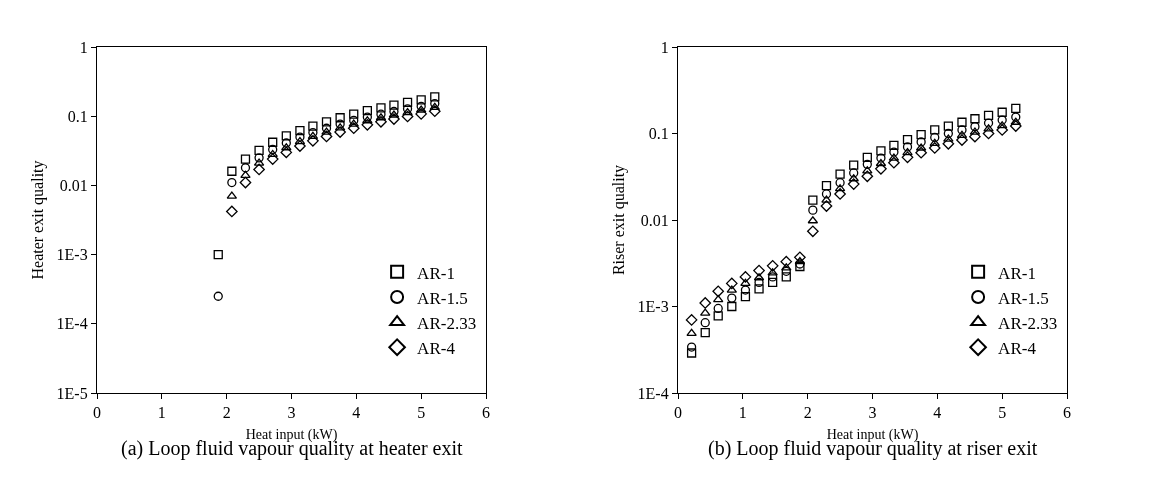 This screenshot has height=485, width=1162. What do you see at coordinates (161, 413) in the screenshot?
I see `x-tick-label: 1` at bounding box center [161, 413].